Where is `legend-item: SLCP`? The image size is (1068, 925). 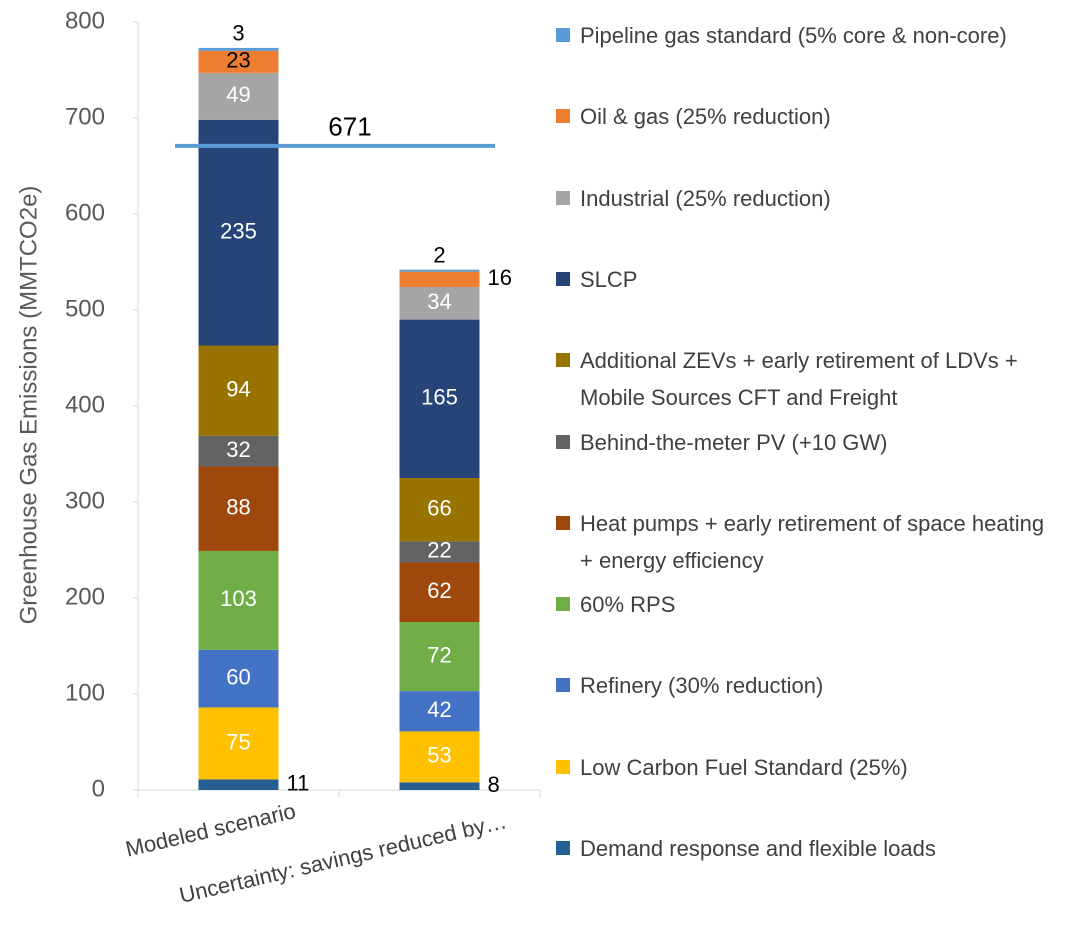 legend-item: SLCP is located at coordinates (808, 279).